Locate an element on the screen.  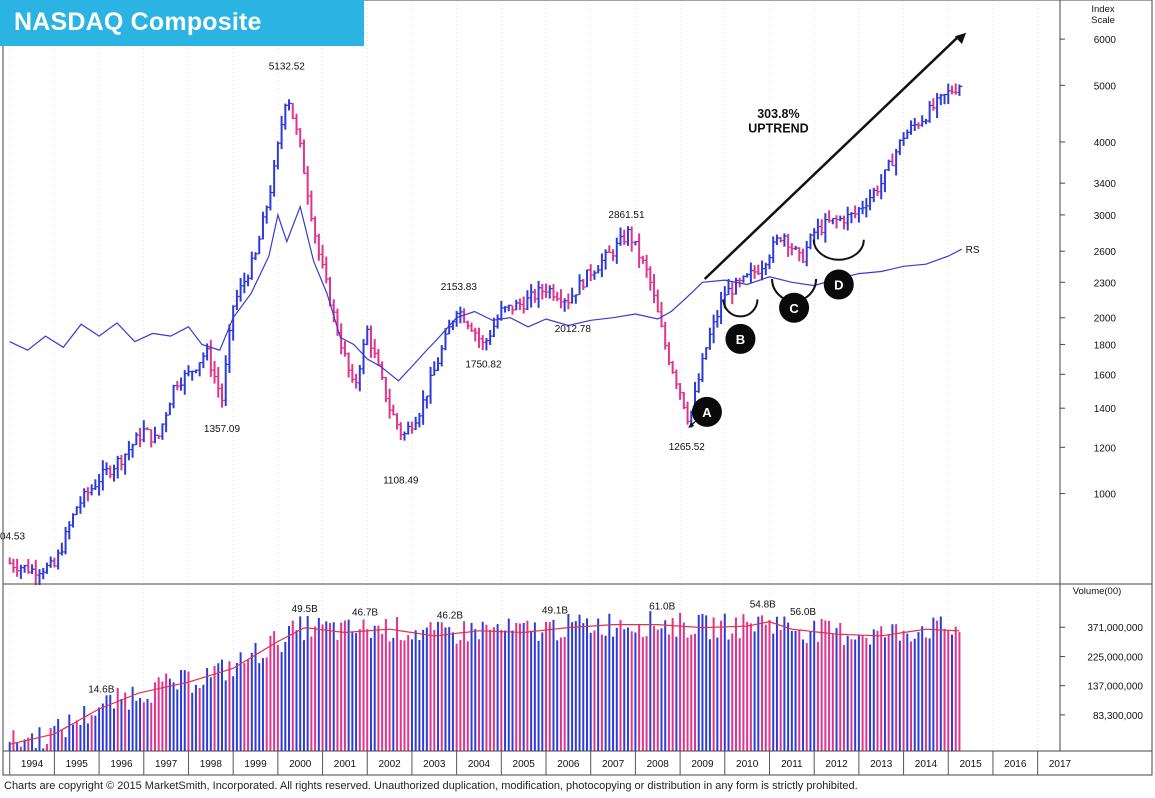
x-axis-tick-label: 2007 is located at coordinates (613, 764).